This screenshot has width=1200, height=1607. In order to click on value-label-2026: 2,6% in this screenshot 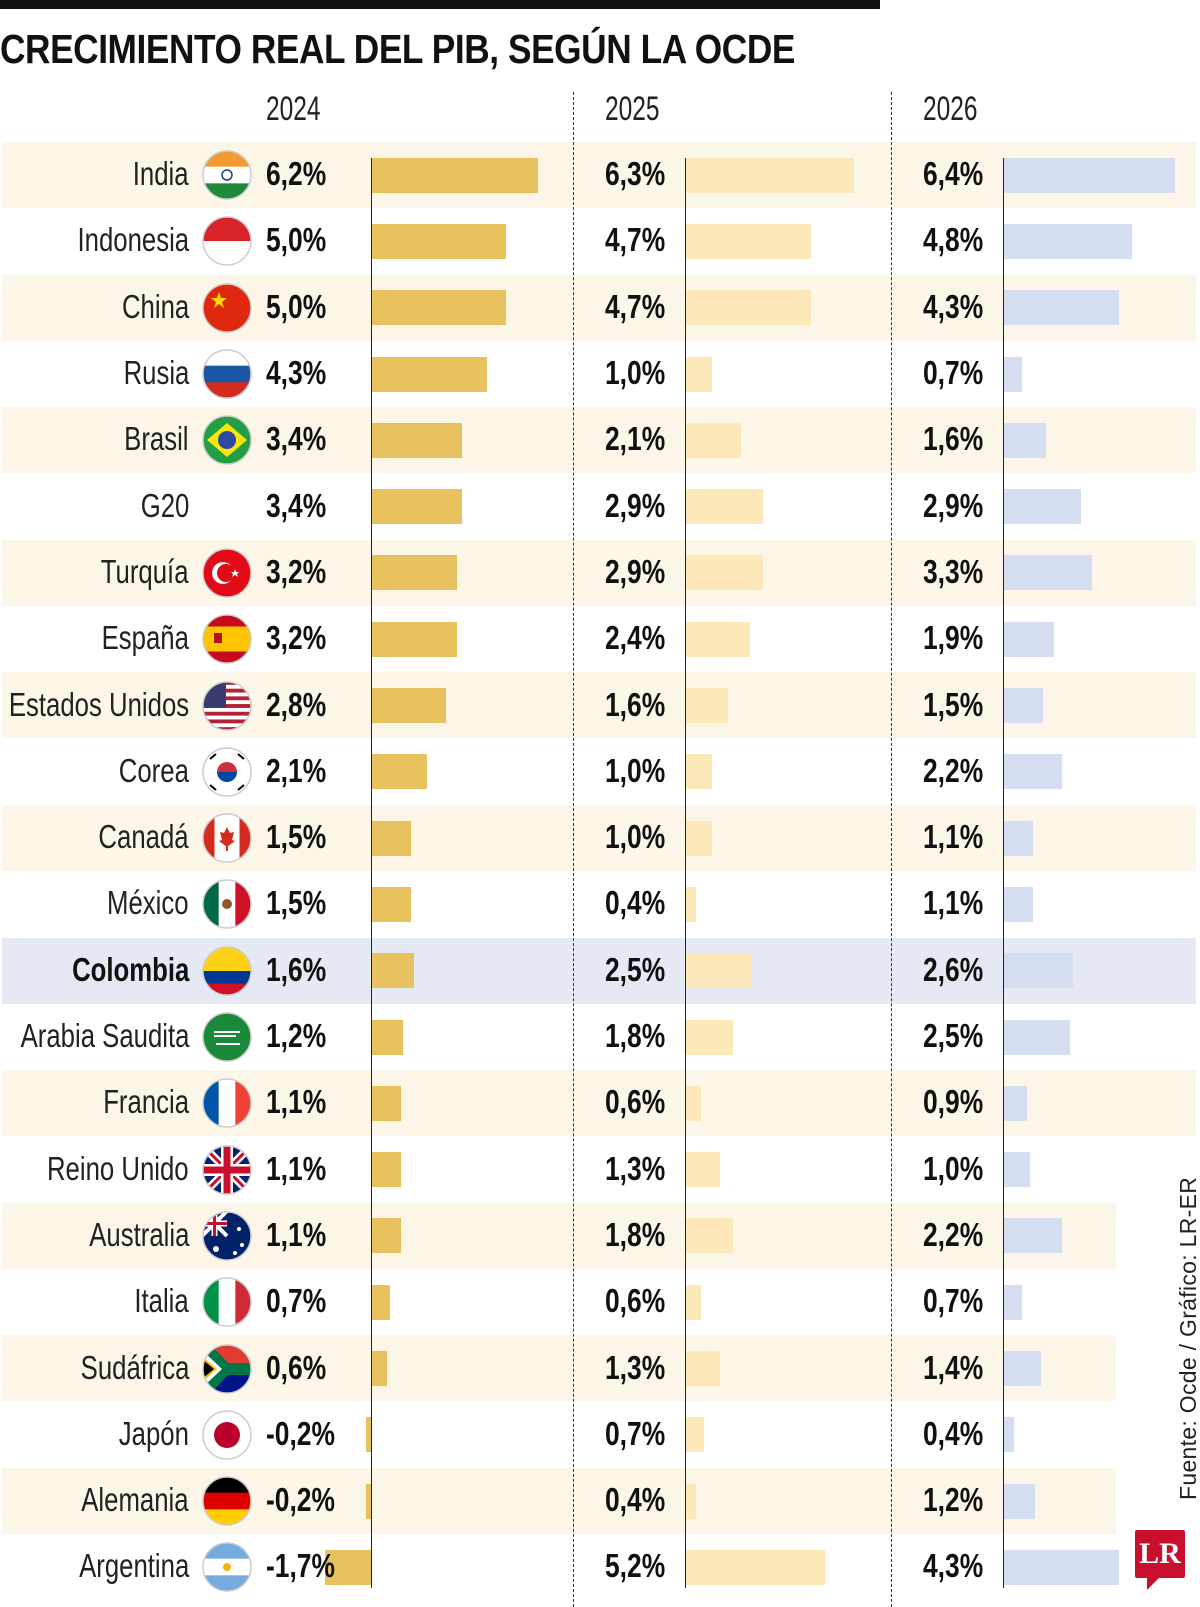, I will do `click(953, 969)`.